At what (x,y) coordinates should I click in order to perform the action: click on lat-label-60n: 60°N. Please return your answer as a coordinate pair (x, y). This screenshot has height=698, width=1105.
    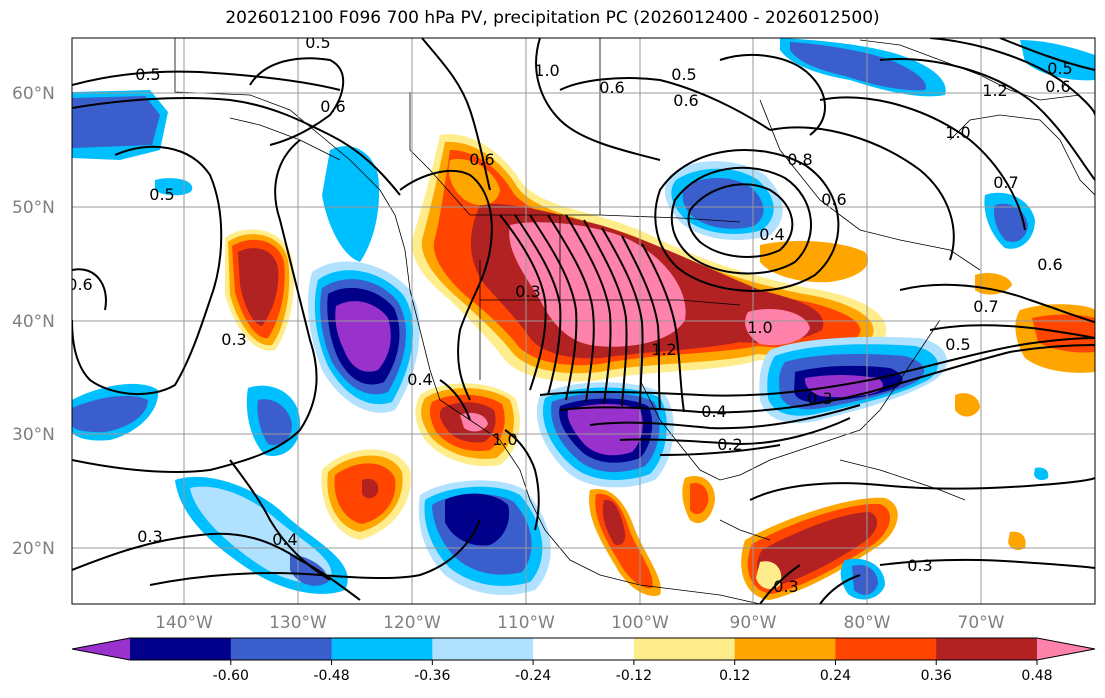
    Looking at the image, I should click on (33, 94).